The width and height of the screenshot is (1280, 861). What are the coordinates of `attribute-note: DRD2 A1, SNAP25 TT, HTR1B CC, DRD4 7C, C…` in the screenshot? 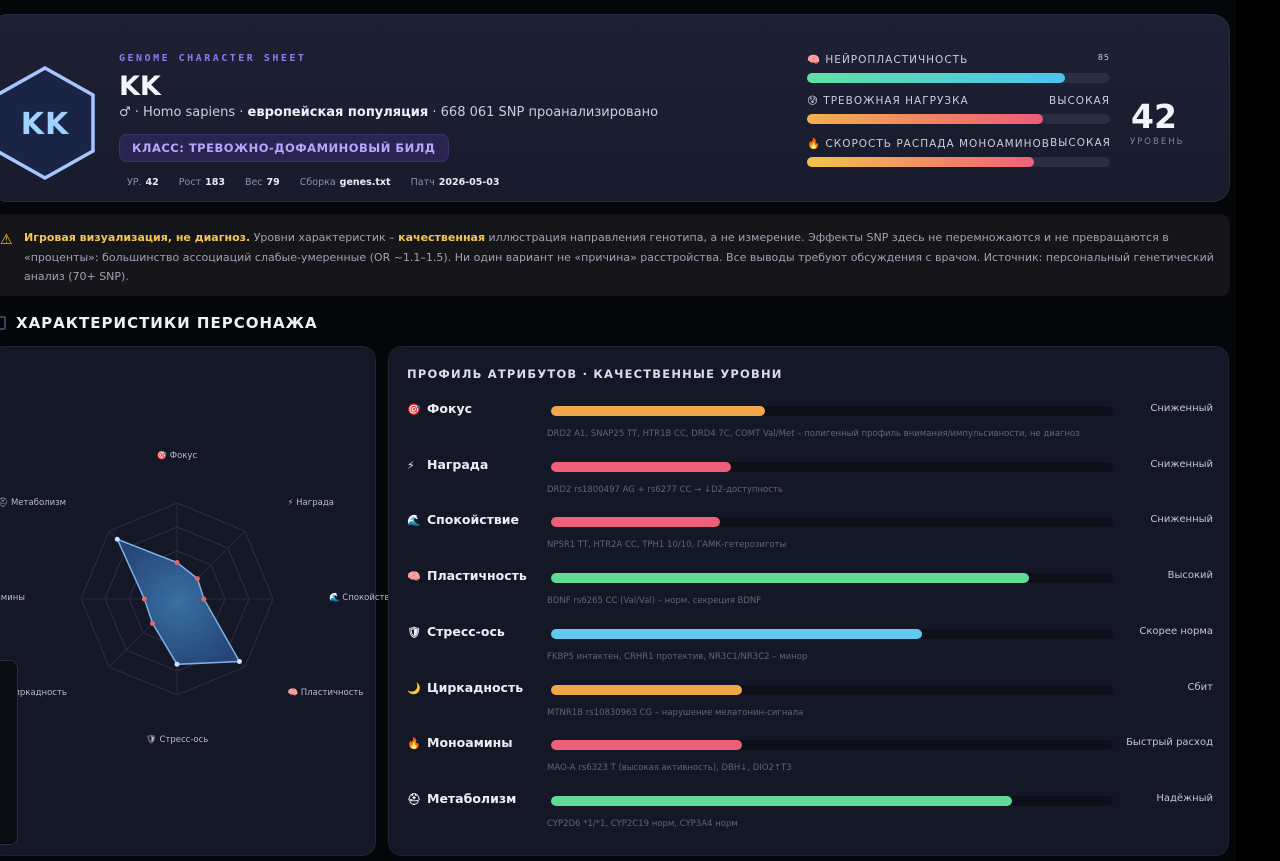 It's located at (813, 434).